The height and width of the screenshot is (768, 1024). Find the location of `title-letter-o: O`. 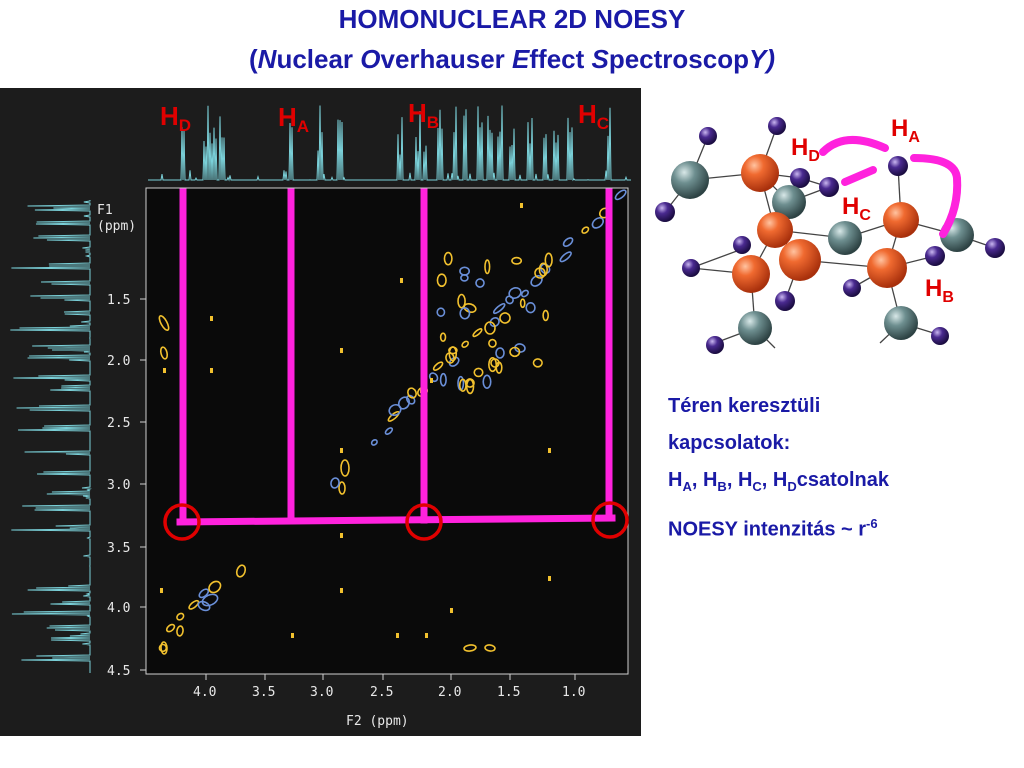

title-letter-o: O is located at coordinates (370, 59).